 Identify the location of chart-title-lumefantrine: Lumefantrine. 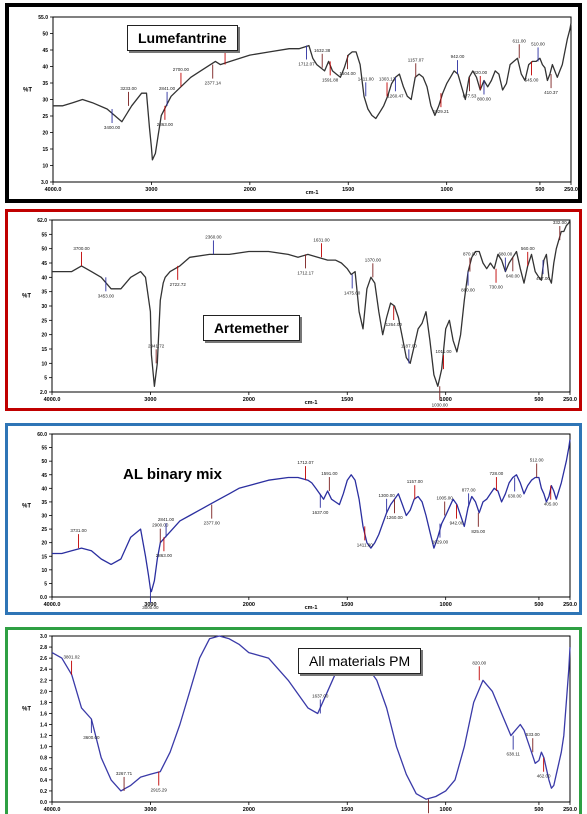
(182, 38).